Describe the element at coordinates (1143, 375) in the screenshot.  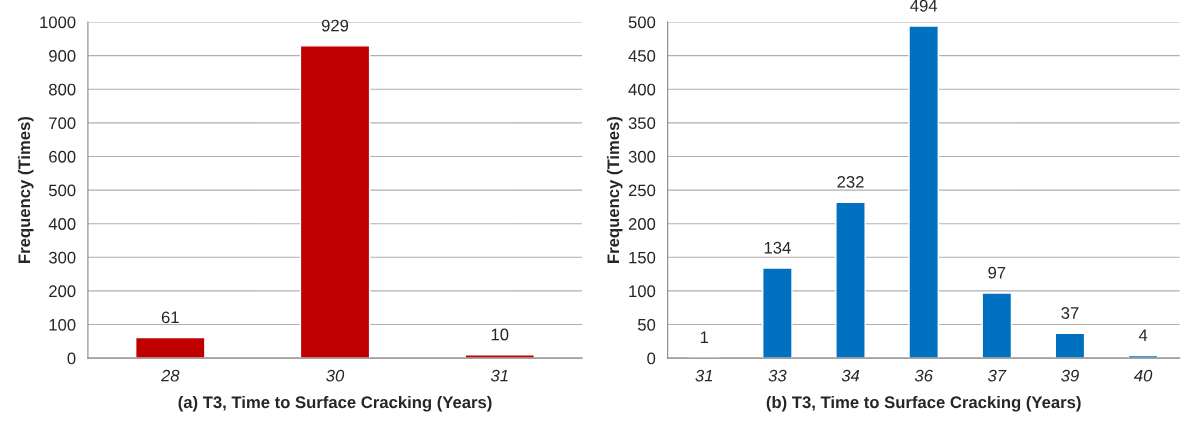
I see `x-tick-label: 40` at that location.